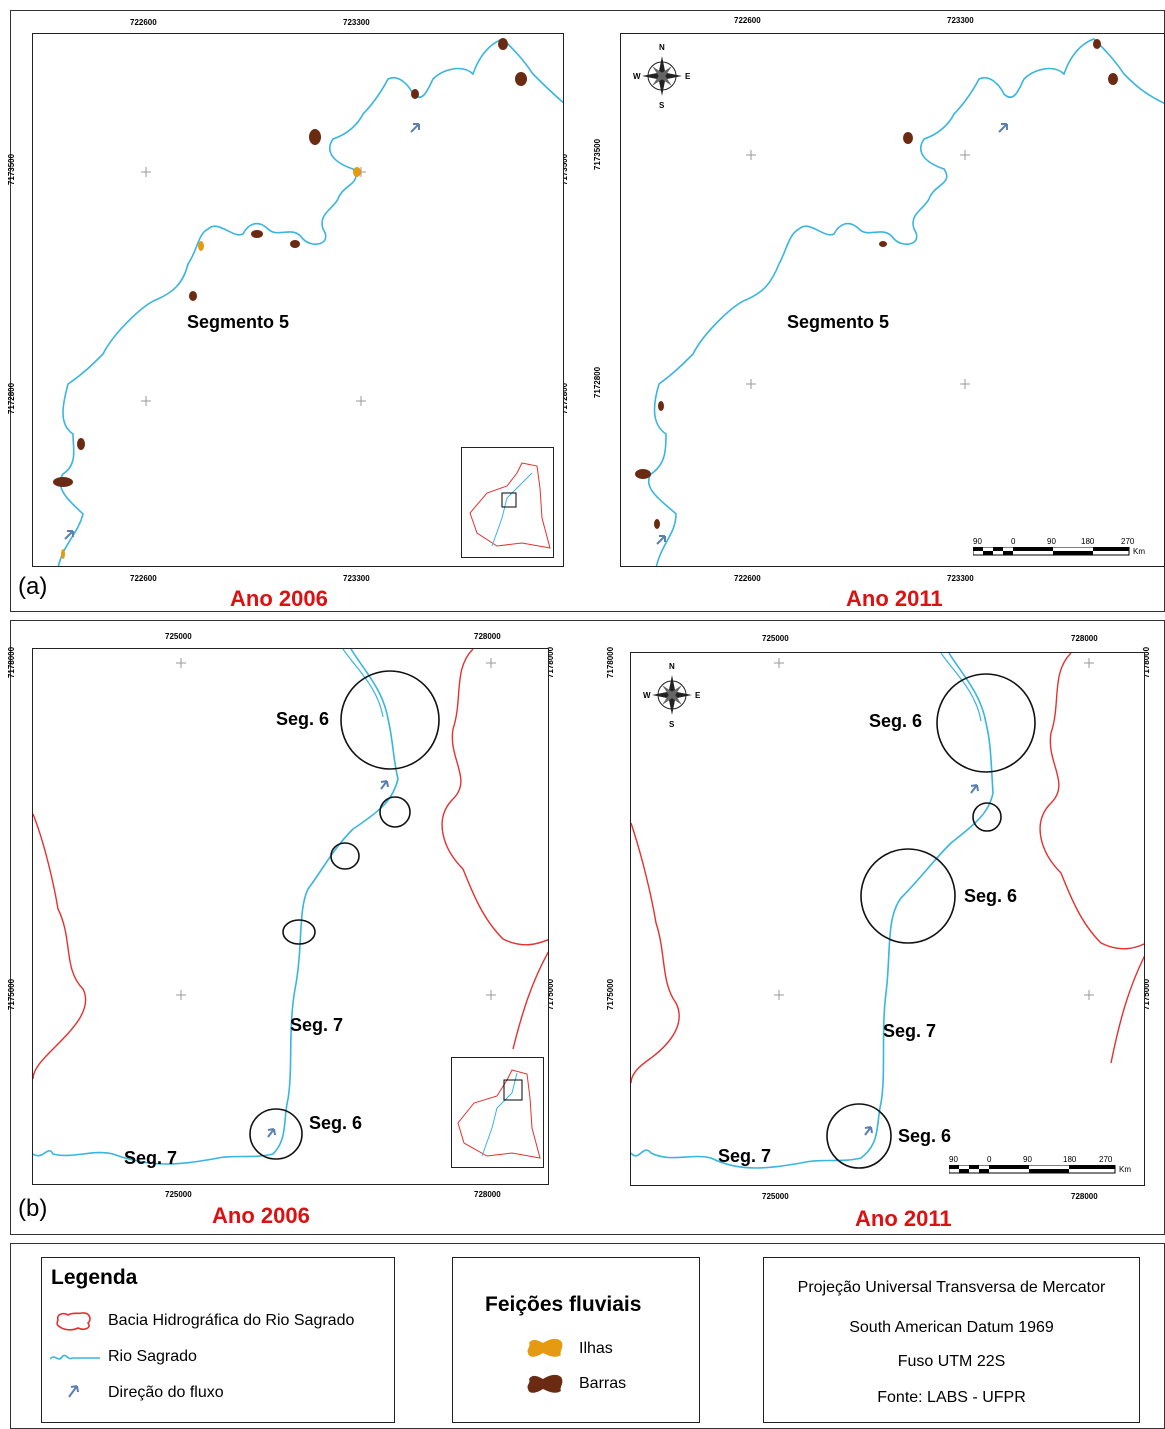 The width and height of the screenshot is (1165, 1429). Describe the element at coordinates (261, 1215) in the screenshot. I see `year-label-b-left: Ano 2006` at that location.